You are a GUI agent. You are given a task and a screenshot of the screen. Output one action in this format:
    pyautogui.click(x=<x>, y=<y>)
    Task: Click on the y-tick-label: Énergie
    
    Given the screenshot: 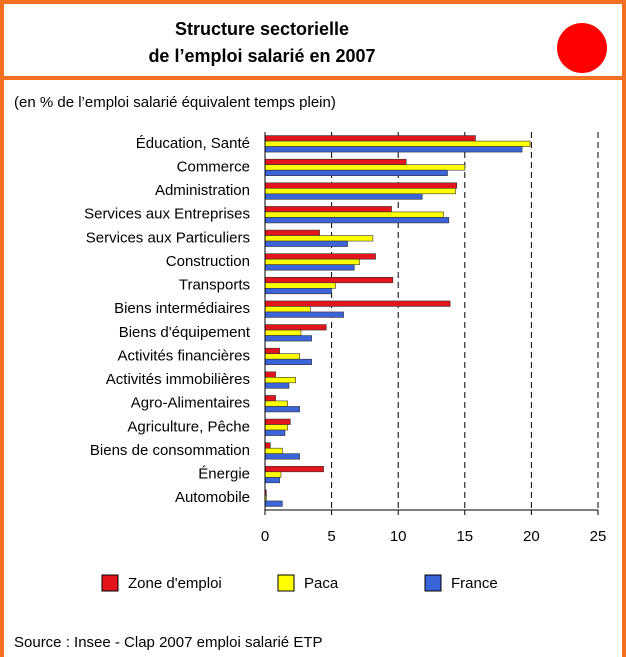 What is the action you would take?
    pyautogui.click(x=224, y=474)
    